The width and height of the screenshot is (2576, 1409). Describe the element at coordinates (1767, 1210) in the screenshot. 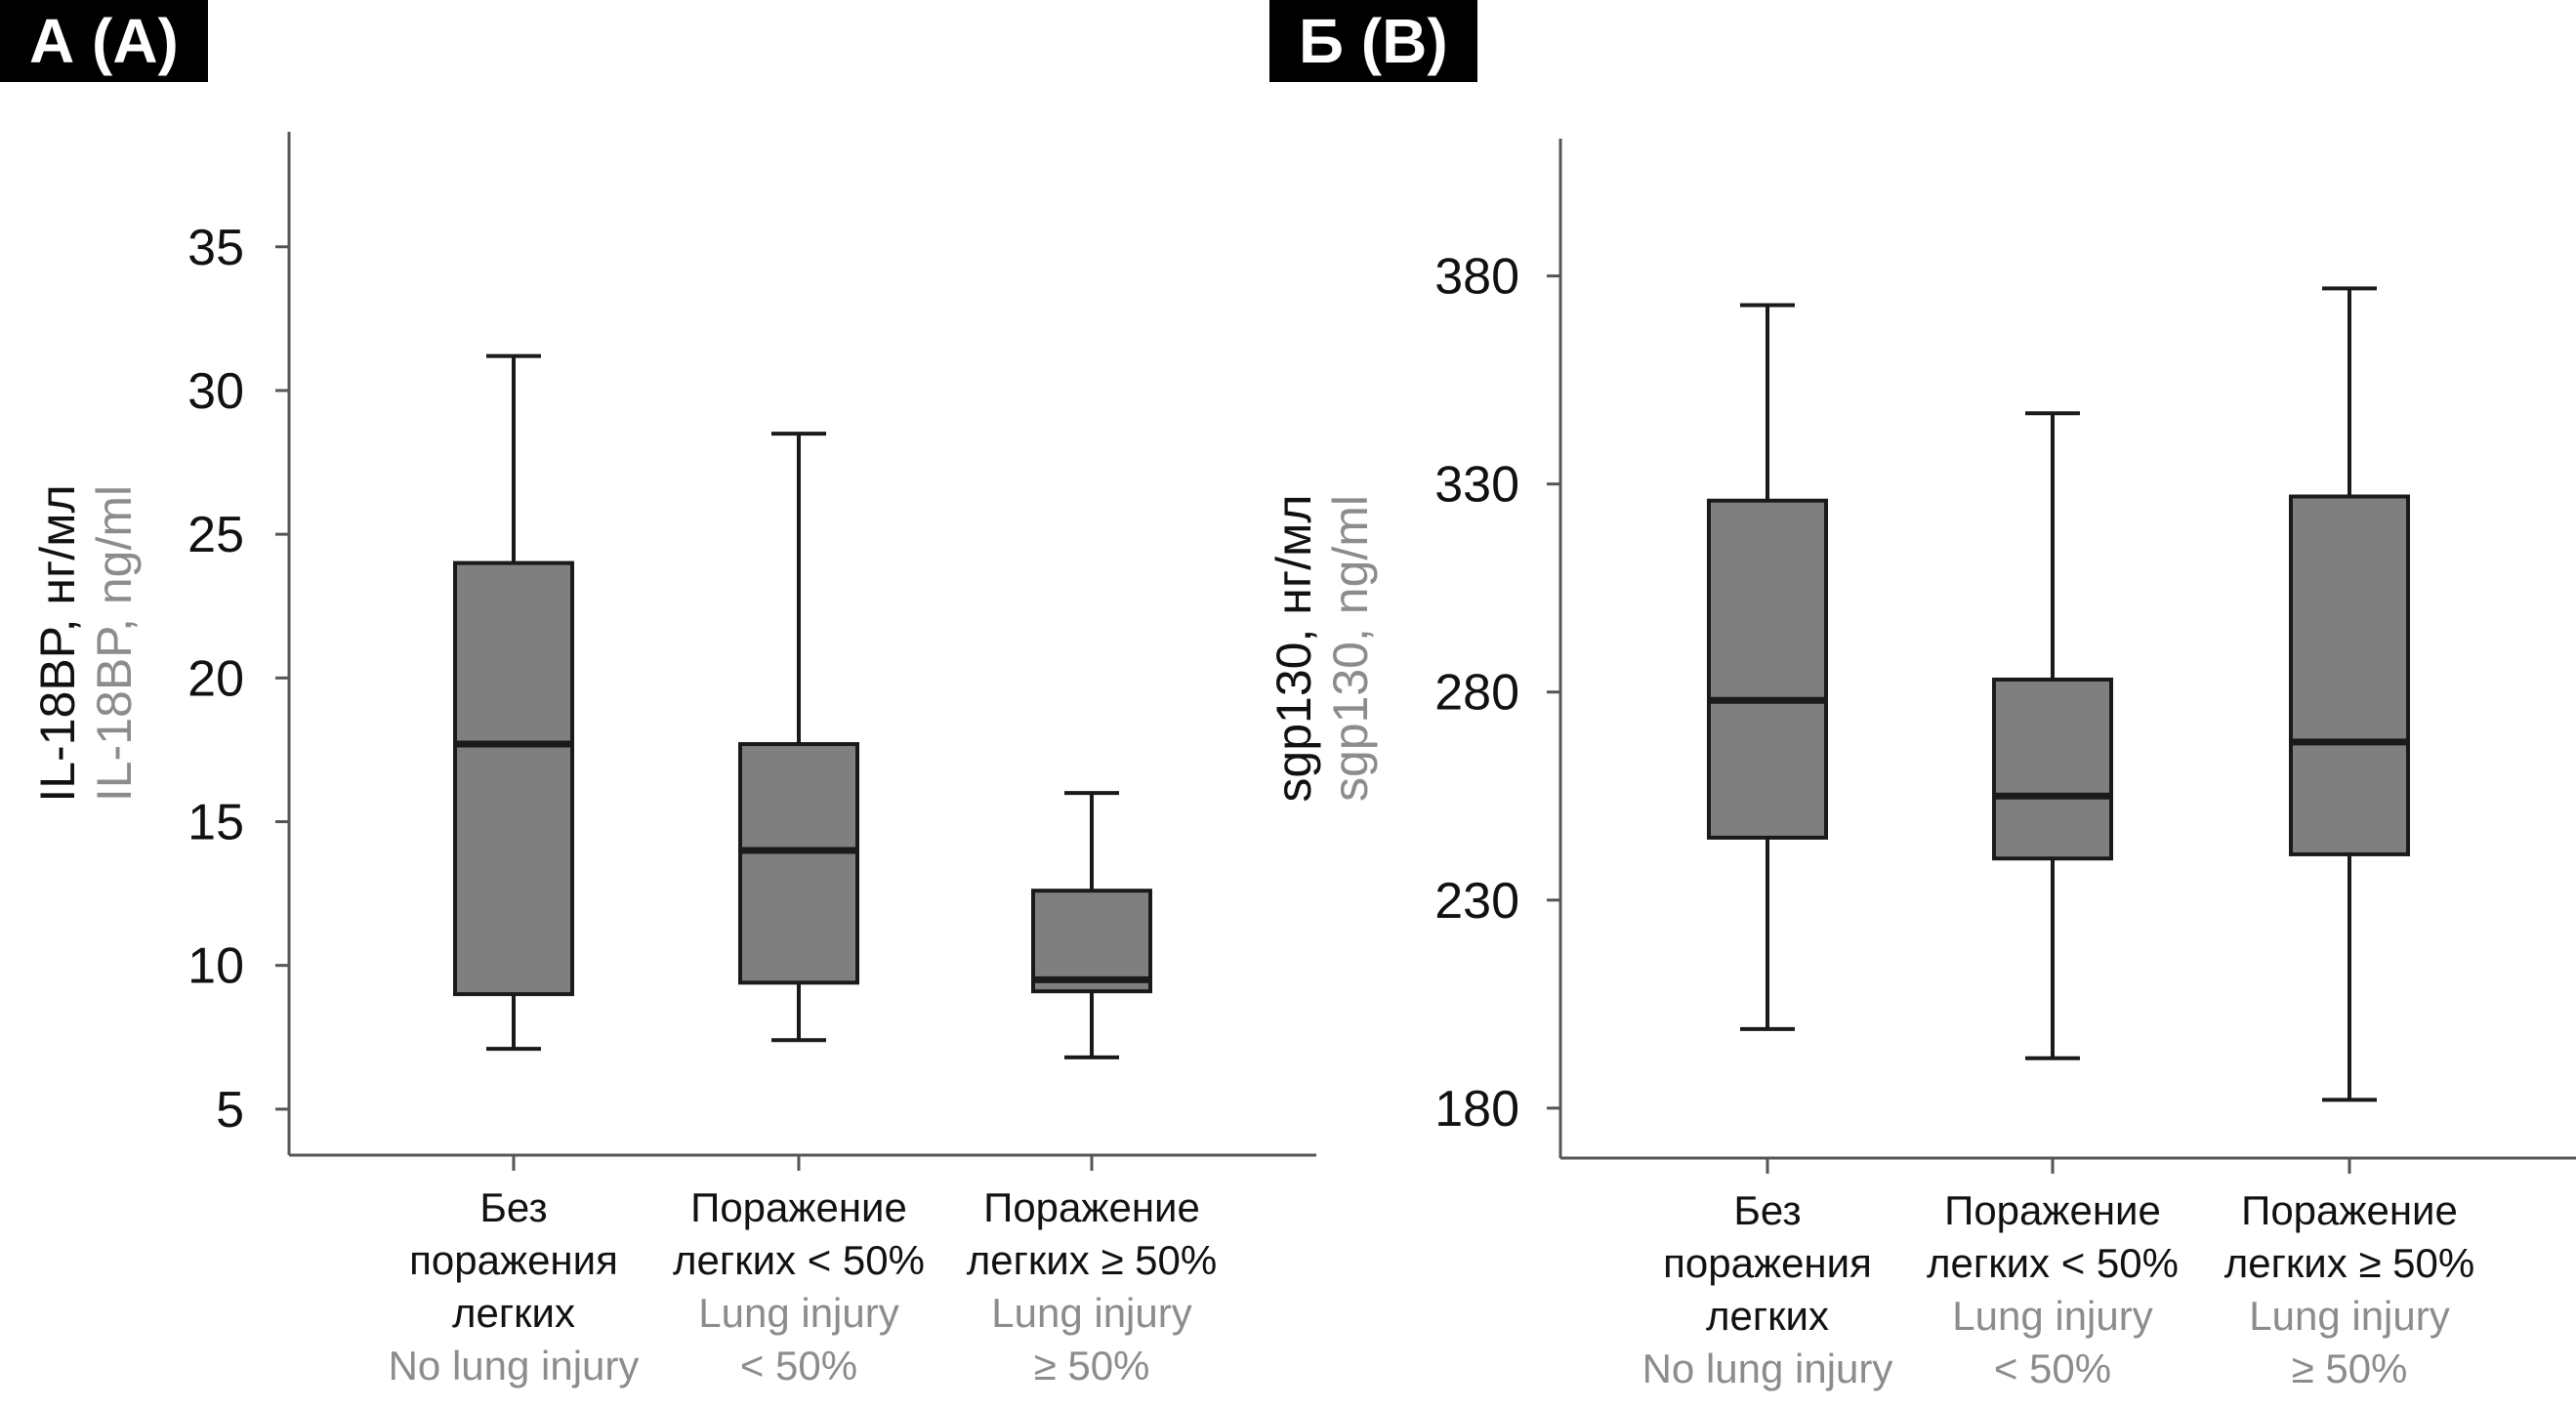

I see `panel-b-category-1-label-ru: Без` at that location.